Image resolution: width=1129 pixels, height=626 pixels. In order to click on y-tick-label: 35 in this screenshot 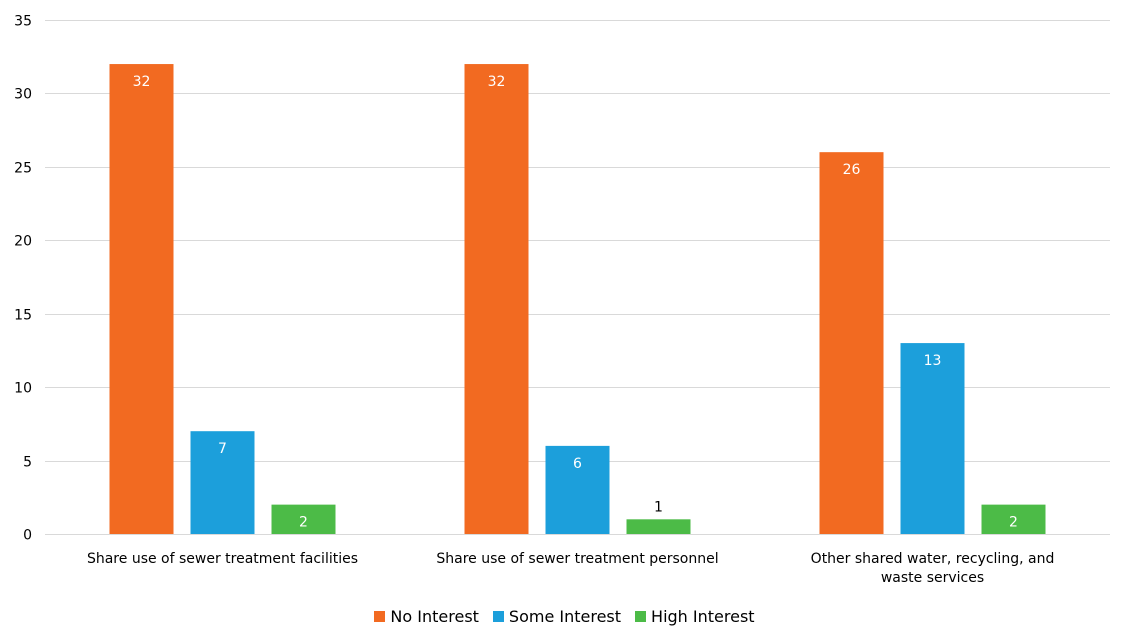, I will do `click(23, 22)`.